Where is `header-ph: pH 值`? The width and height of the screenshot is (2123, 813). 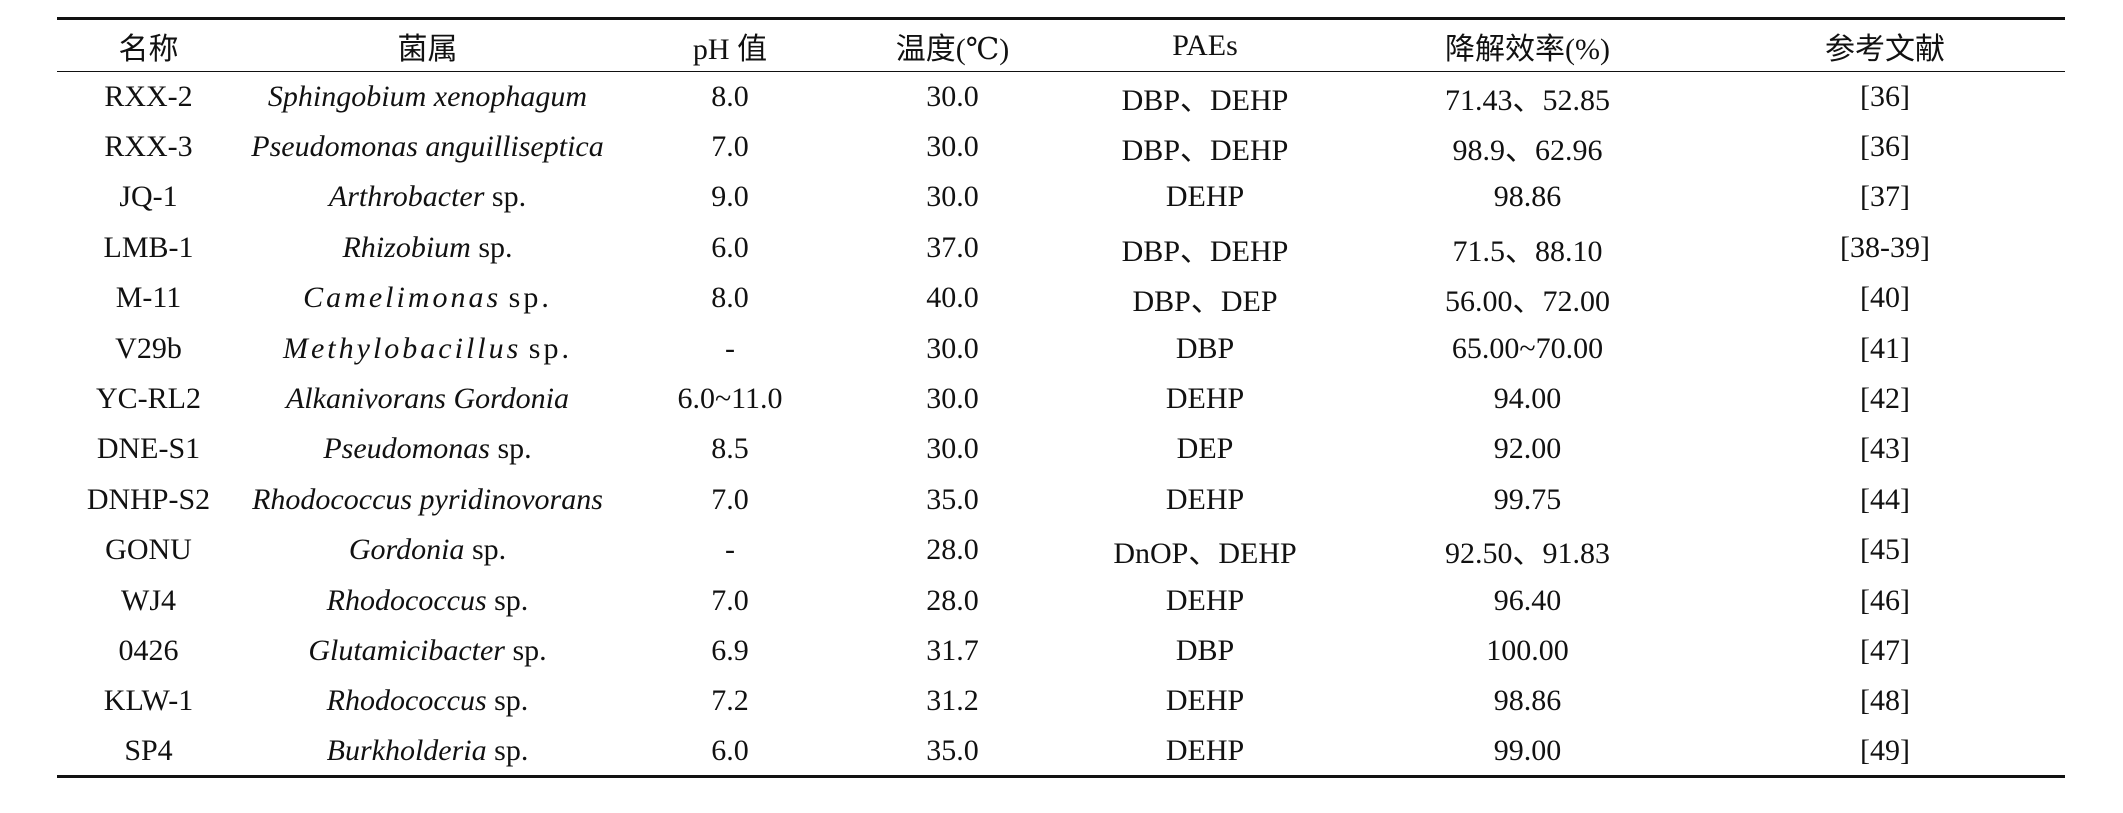
header-ph: pH 值 is located at coordinates (730, 49).